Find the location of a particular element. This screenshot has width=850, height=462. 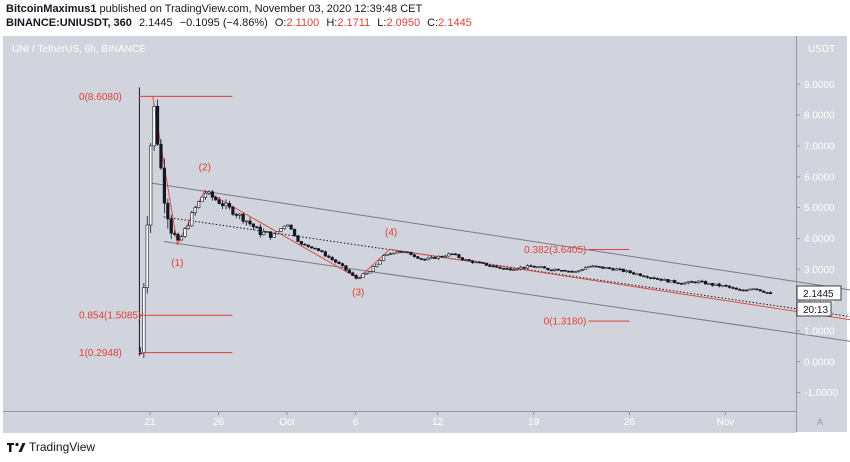

y-tick-label: 6.0000 is located at coordinates (819, 177).